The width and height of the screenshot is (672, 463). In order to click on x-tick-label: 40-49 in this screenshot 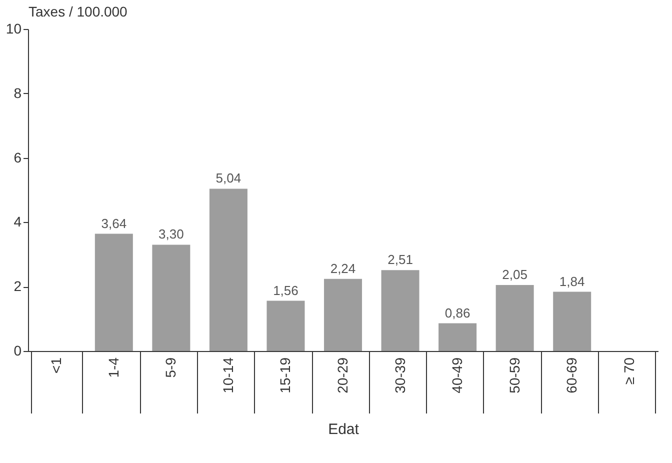, I will do `click(457, 375)`.